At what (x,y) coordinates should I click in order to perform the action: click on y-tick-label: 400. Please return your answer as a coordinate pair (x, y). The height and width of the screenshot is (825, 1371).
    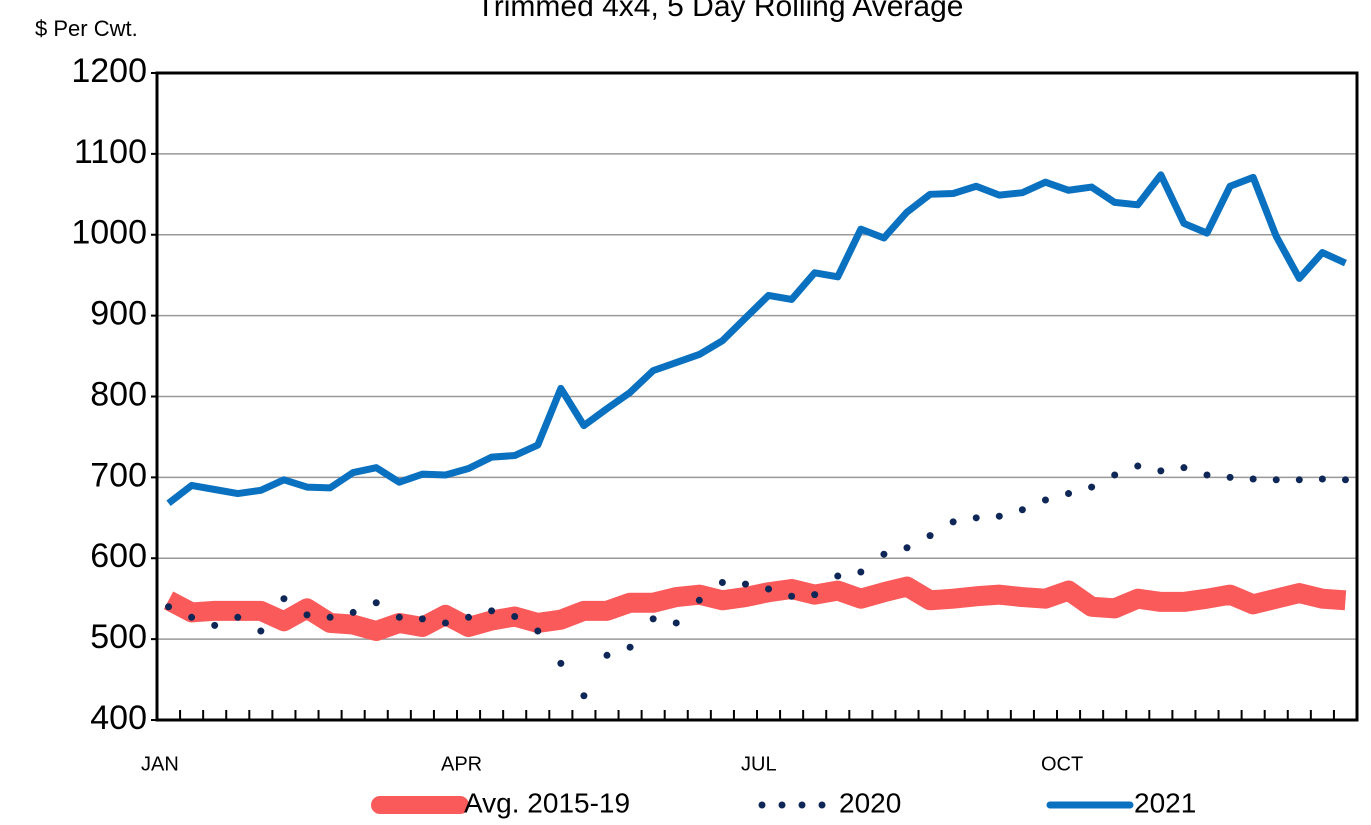
    Looking at the image, I should click on (118, 718).